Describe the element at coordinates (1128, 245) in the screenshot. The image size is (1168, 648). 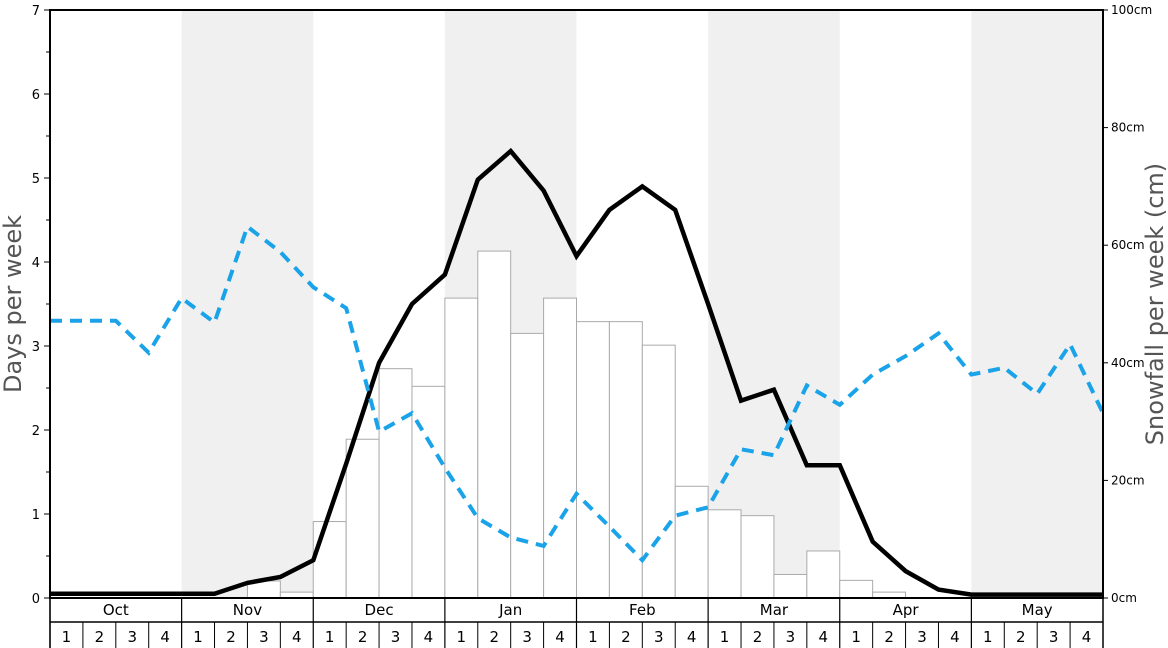
I see `right-tick-label: 60cm` at that location.